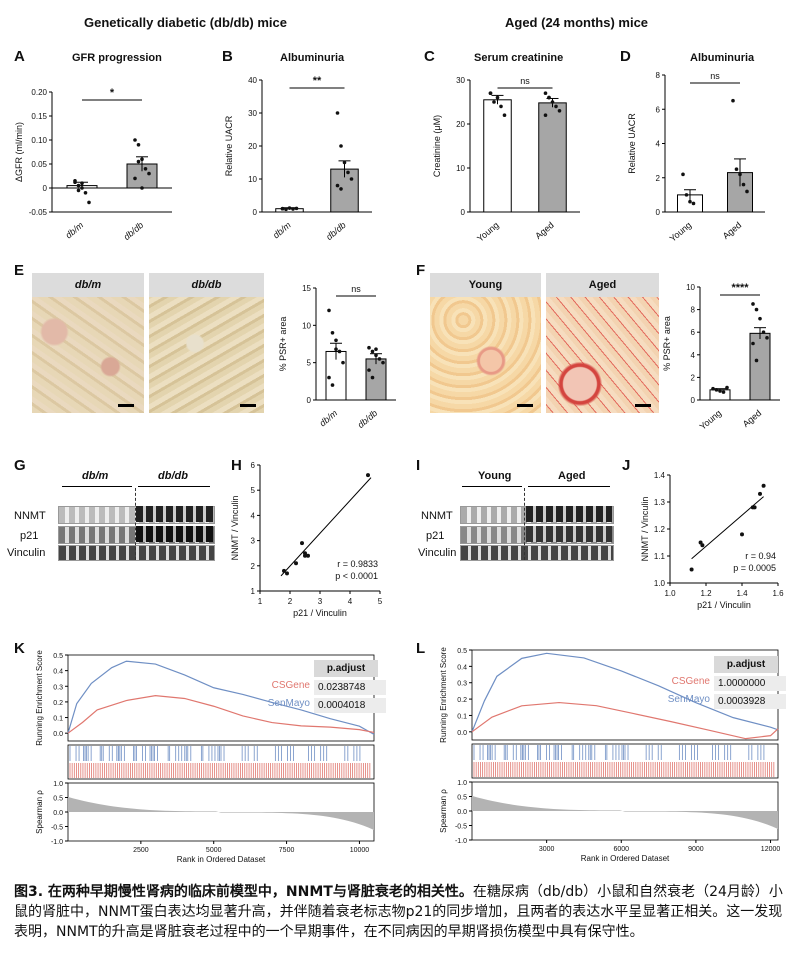 The image size is (807, 976). Describe the element at coordinates (418, 465) in the screenshot. I see `panel-letter-I: I` at that location.